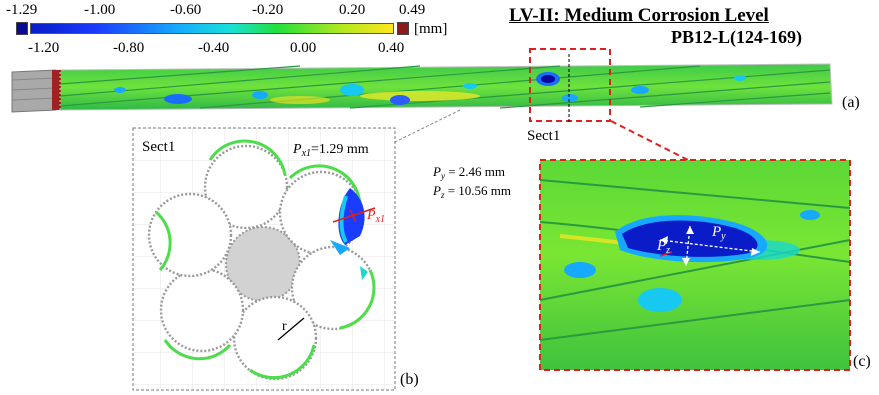  What do you see at coordinates (158, 147) in the screenshot?
I see `section-label-b: Sect1` at bounding box center [158, 147].